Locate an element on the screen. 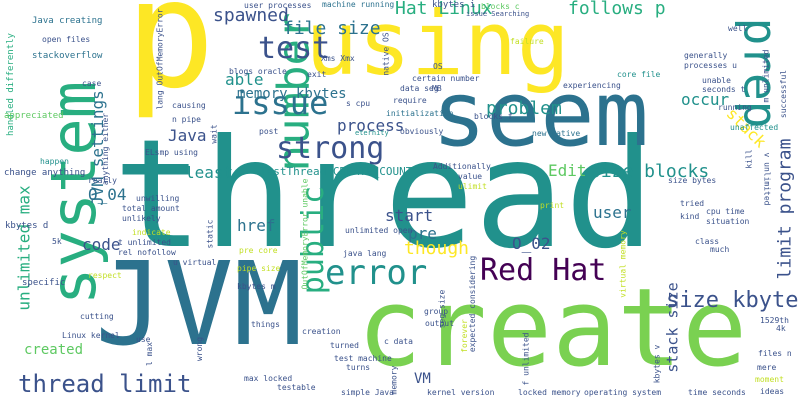 This screenshot has height=400, width=800. word: error is located at coordinates (376, 273).